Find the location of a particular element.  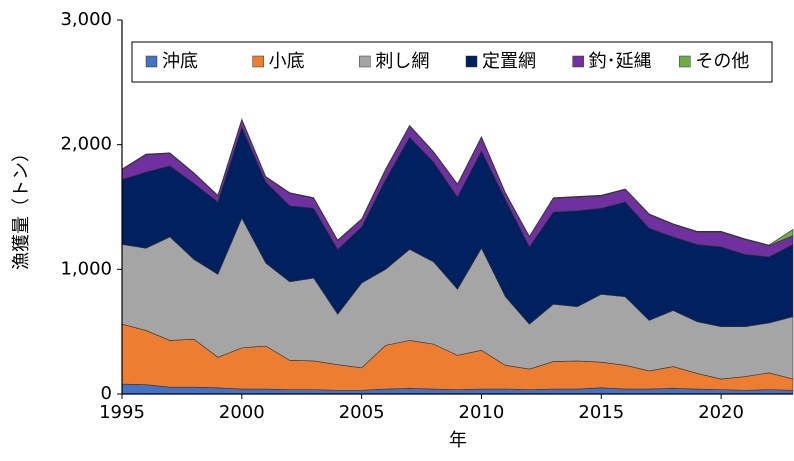

legend-label: 刺し網 is located at coordinates (402, 61).